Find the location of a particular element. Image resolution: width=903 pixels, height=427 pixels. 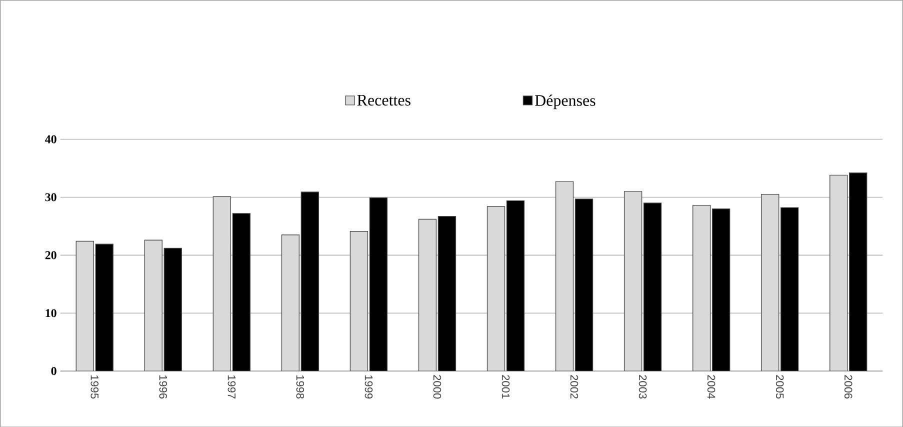

x-tick-label: 2006 is located at coordinates (848, 386).